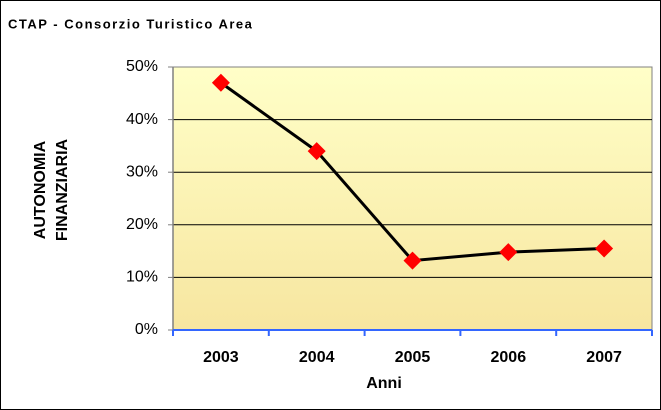  I want to click on x-axis-title: Anni, so click(384, 383).